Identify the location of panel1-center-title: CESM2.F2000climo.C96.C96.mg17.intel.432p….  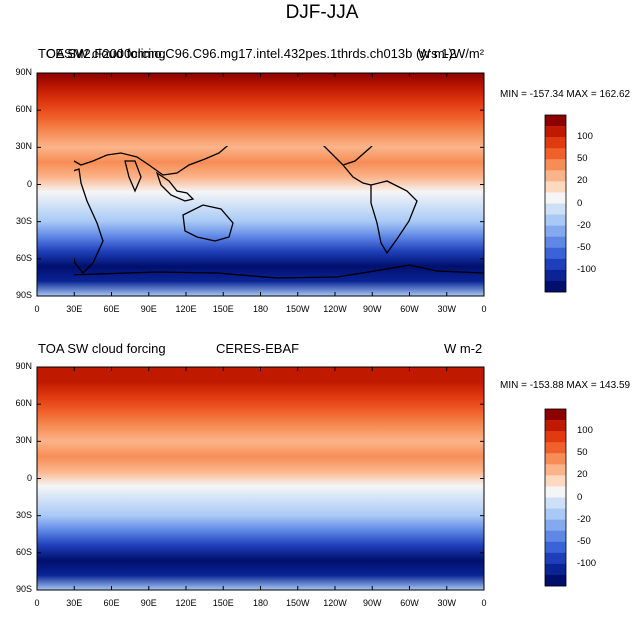
(249, 53).